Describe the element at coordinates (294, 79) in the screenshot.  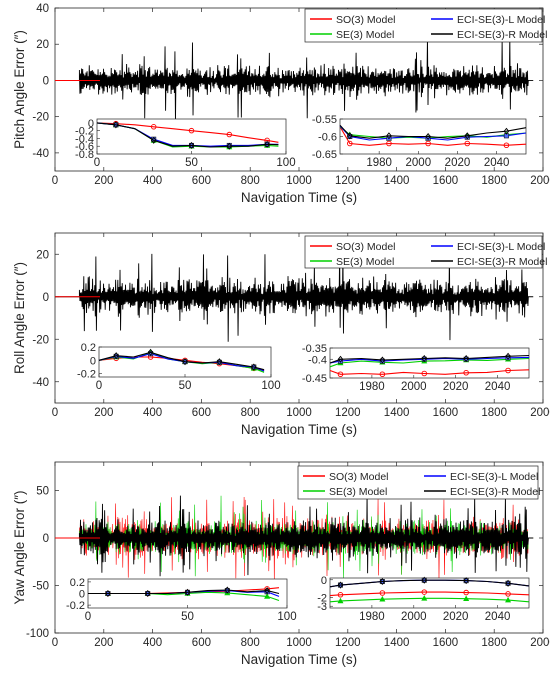
I see `series-line-eci-se3-r` at that location.